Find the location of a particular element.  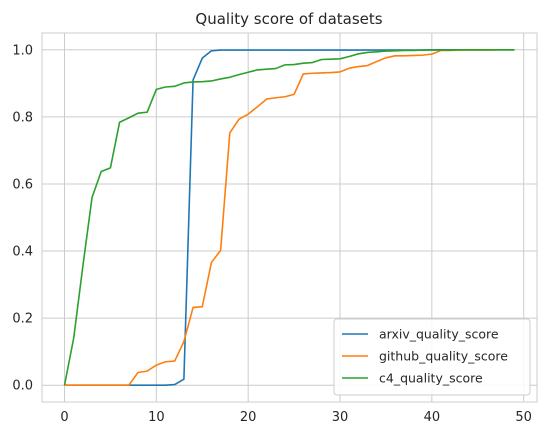

y-tick-label: 1.0 is located at coordinates (22, 50).